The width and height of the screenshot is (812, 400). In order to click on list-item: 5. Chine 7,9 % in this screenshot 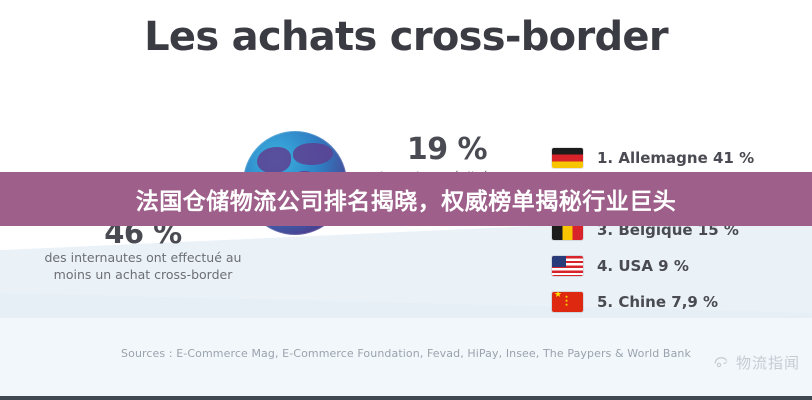, I will do `click(677, 301)`.